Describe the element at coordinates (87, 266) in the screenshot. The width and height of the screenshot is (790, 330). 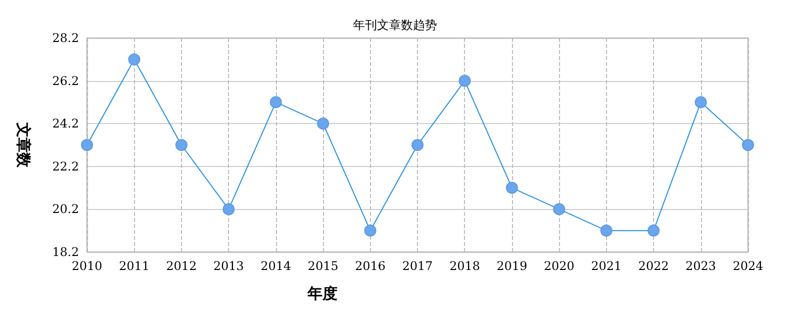
I see `x-tick-label: 2010` at that location.